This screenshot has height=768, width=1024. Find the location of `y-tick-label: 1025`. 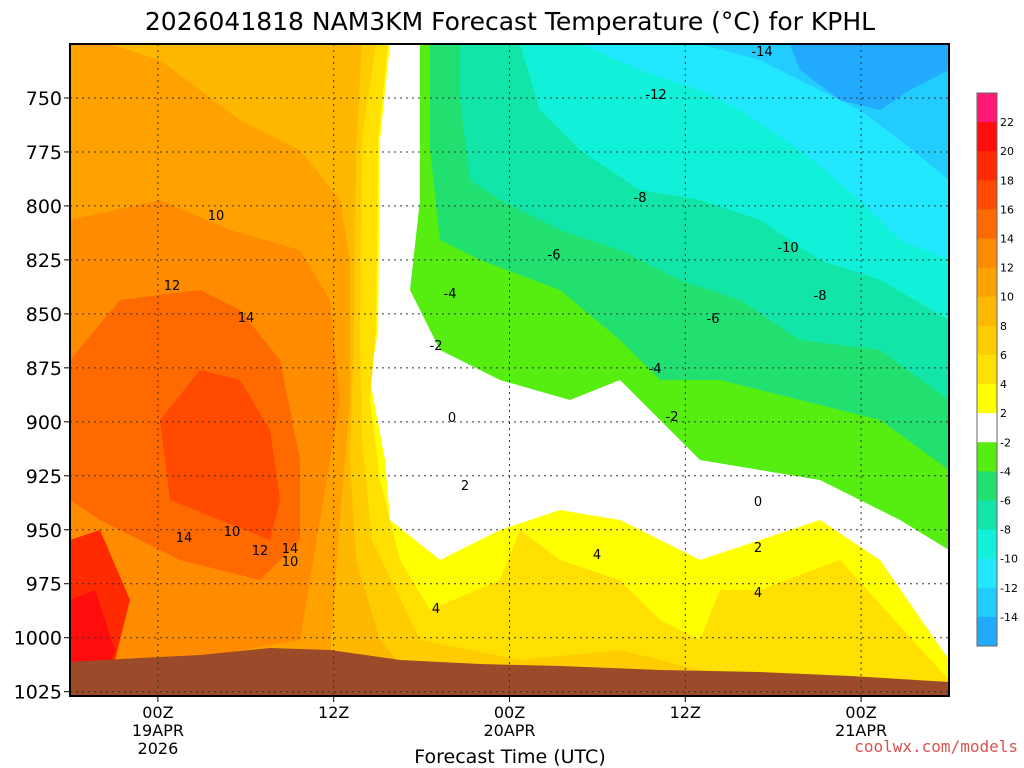

y-tick-label: 1025 is located at coordinates (38, 693).